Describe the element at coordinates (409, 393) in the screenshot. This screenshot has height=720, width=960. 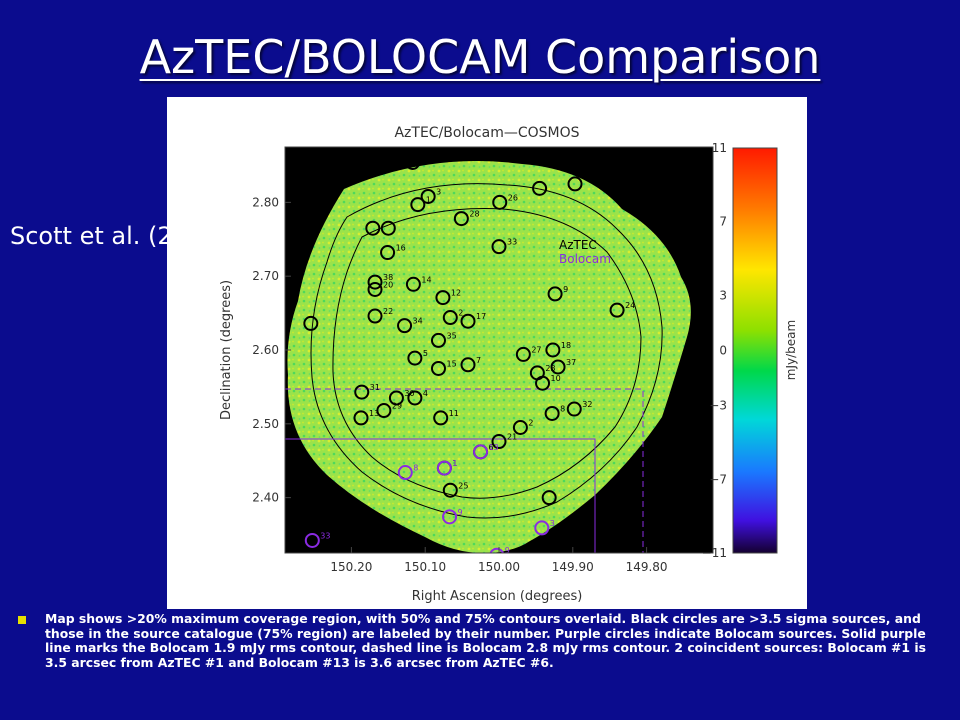
I see `aztec-source-label: 30` at that location.